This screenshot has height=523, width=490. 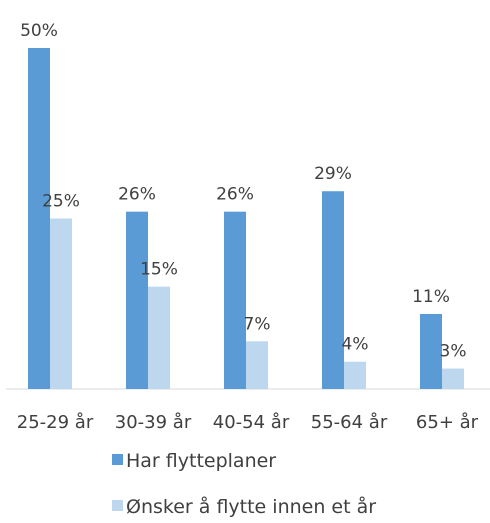 What do you see at coordinates (153, 422) in the screenshot?
I see `x-tick-label-30-39-r: 30-39 år` at bounding box center [153, 422].